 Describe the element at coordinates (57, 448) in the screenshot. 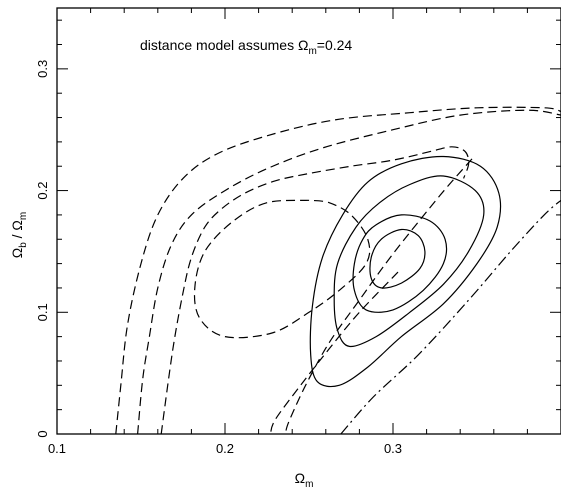

I see `x-tick-label: 0.1` at that location.